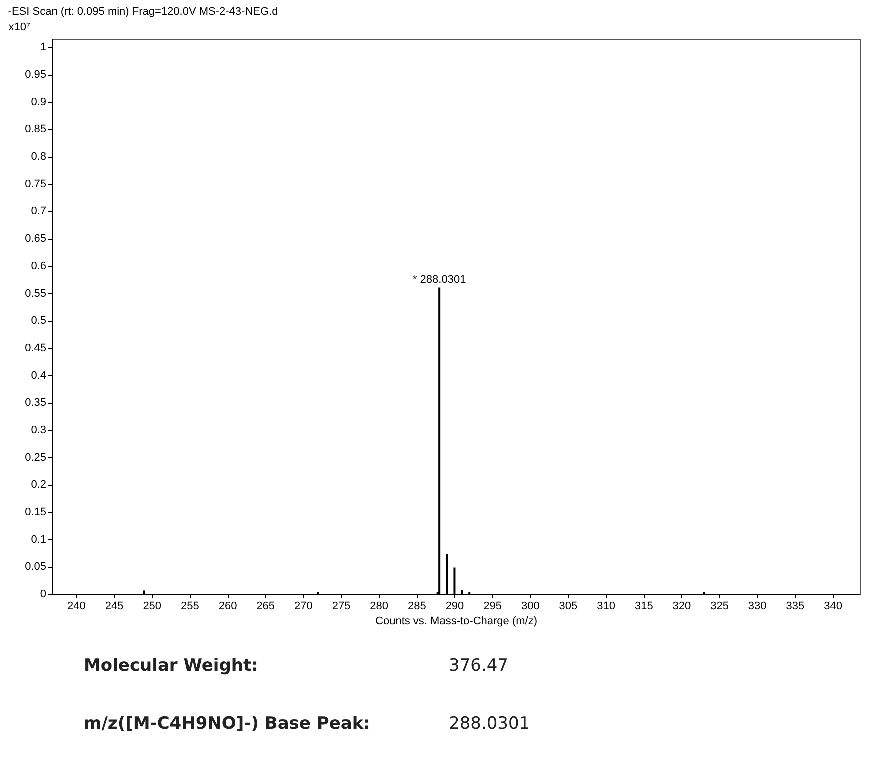  I want to click on x-tick-label: 315, so click(644, 606).